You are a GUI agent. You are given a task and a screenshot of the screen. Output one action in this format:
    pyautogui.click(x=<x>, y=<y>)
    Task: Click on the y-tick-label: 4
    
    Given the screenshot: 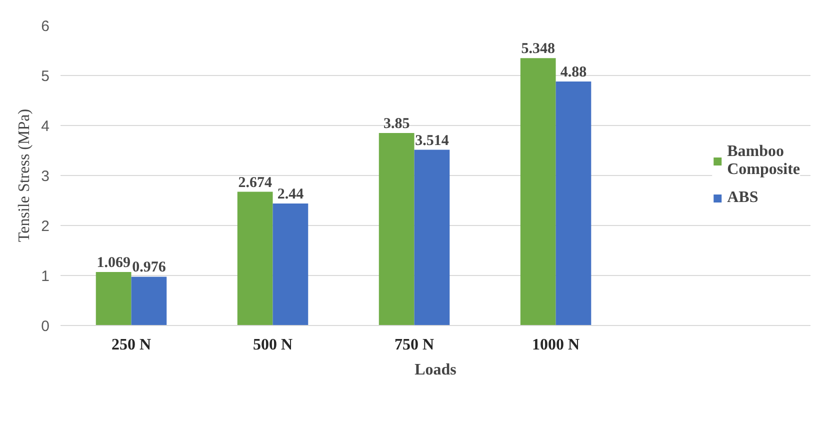 What is the action you would take?
    pyautogui.click(x=45, y=126)
    